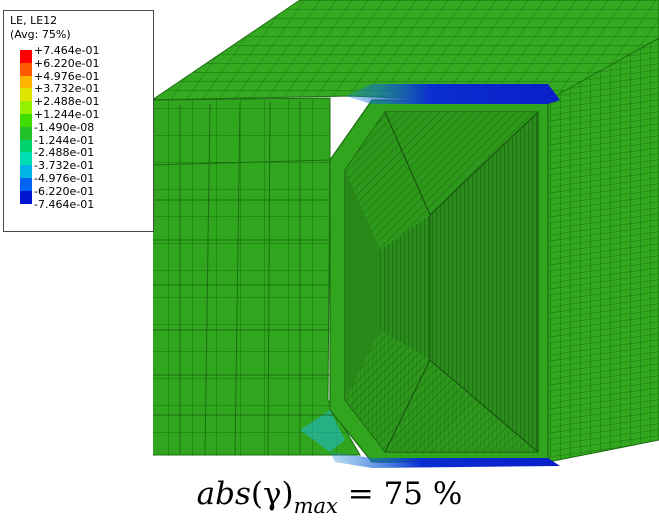 This screenshot has height=528, width=659. Describe the element at coordinates (315, 506) in the screenshot. I see `caption-sub: max` at that location.